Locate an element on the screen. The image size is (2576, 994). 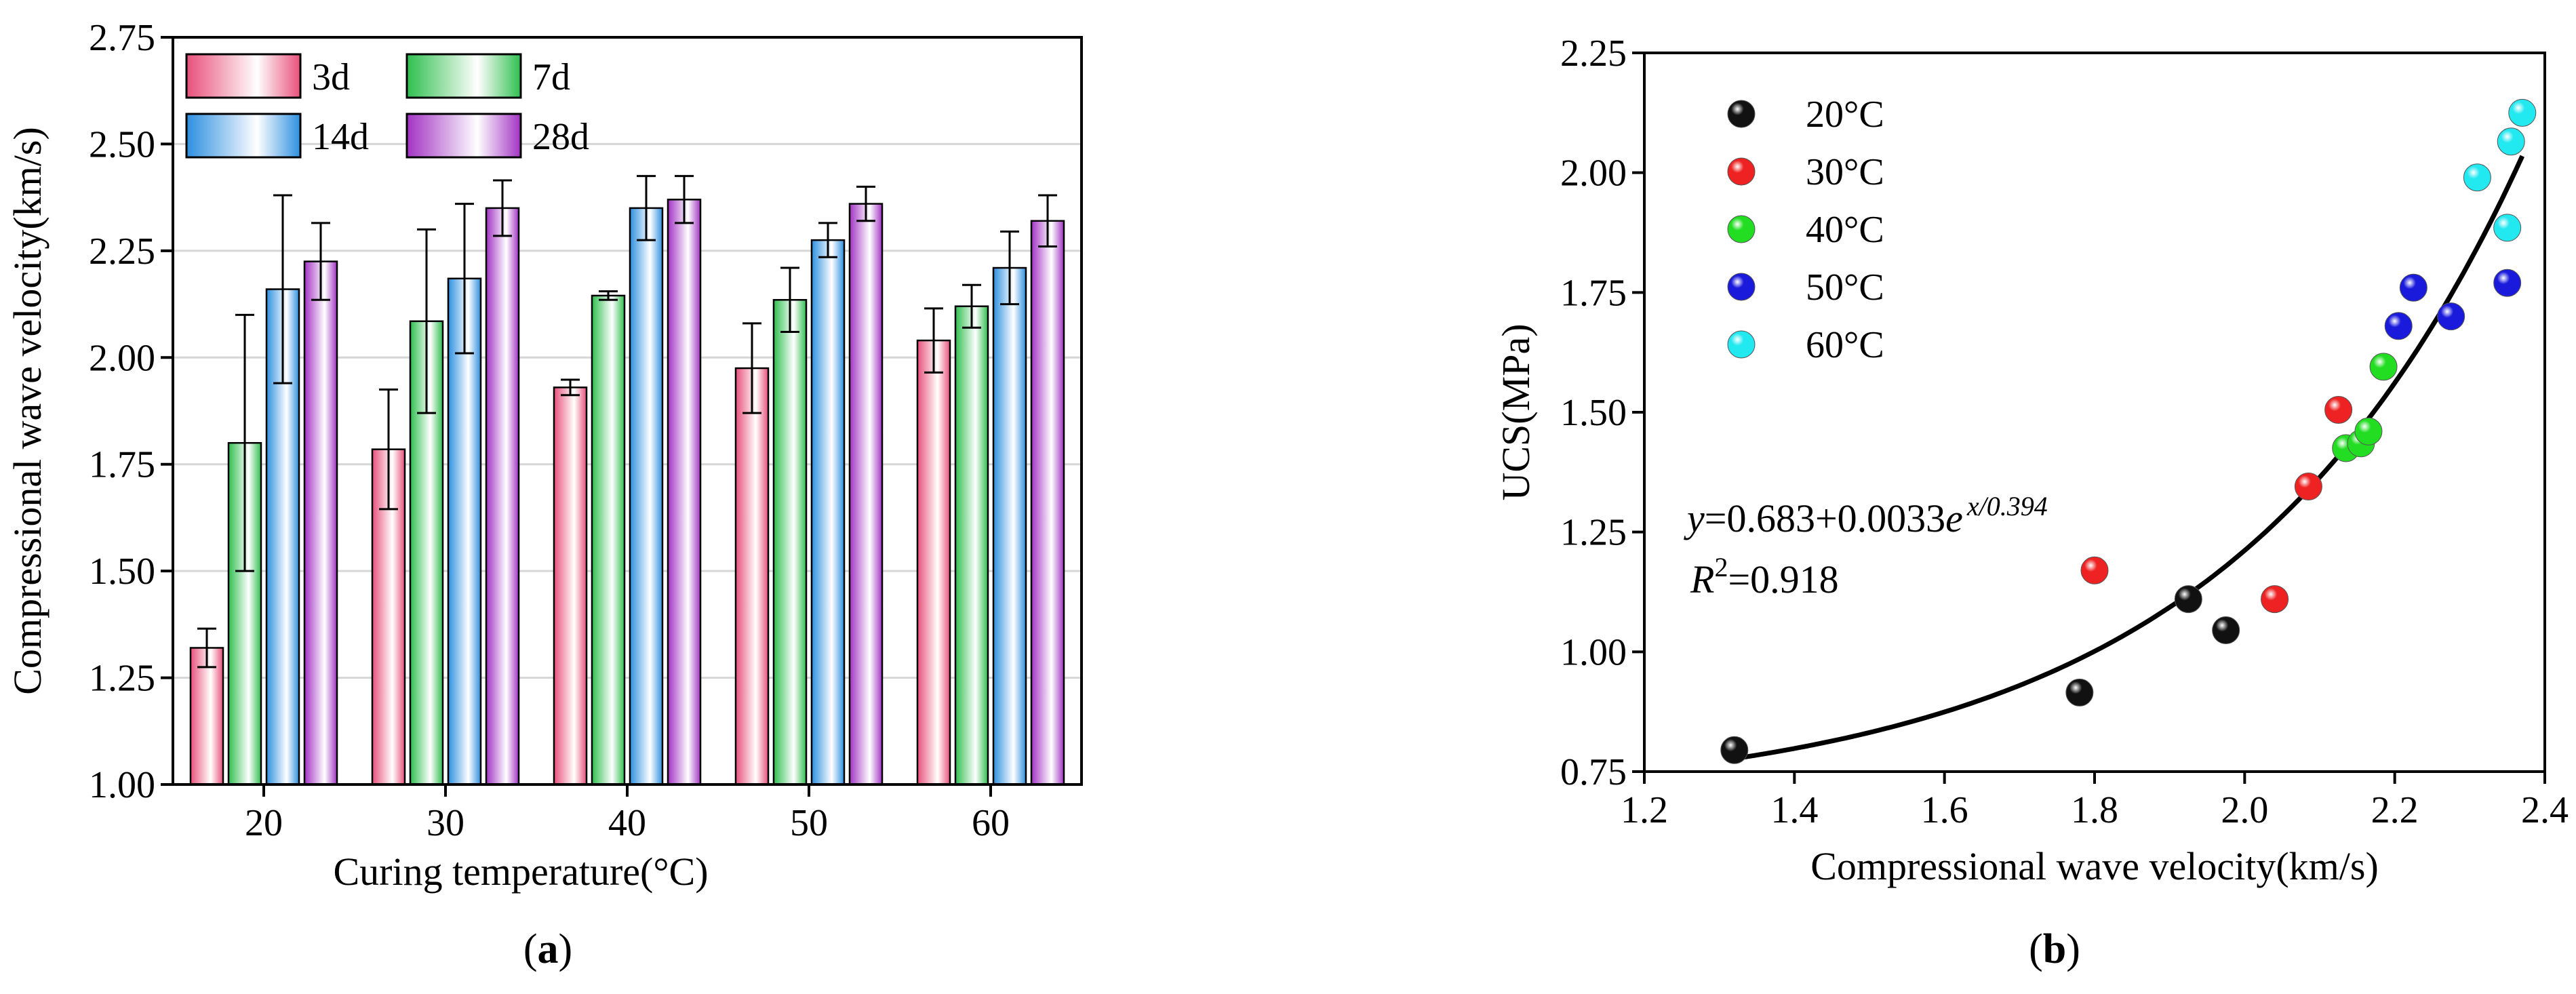
y-tick-label: 1.00 is located at coordinates (1594, 652).